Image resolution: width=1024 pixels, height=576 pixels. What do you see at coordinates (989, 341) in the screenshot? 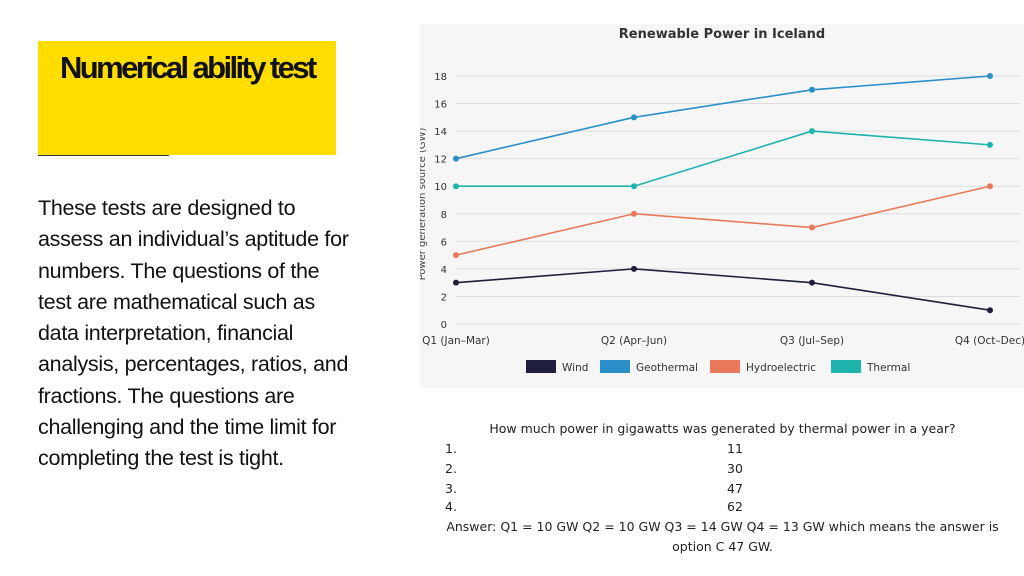
I see `x-tick-label: Q4 (Oct–Dec)` at bounding box center [989, 341].